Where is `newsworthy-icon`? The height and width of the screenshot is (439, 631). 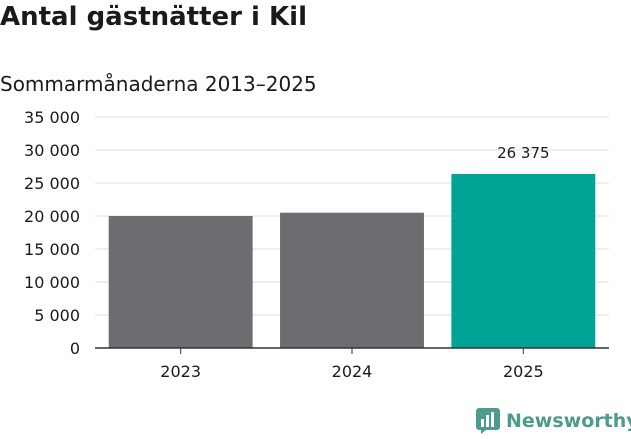
newsworthy-icon is located at coordinates (488, 421).